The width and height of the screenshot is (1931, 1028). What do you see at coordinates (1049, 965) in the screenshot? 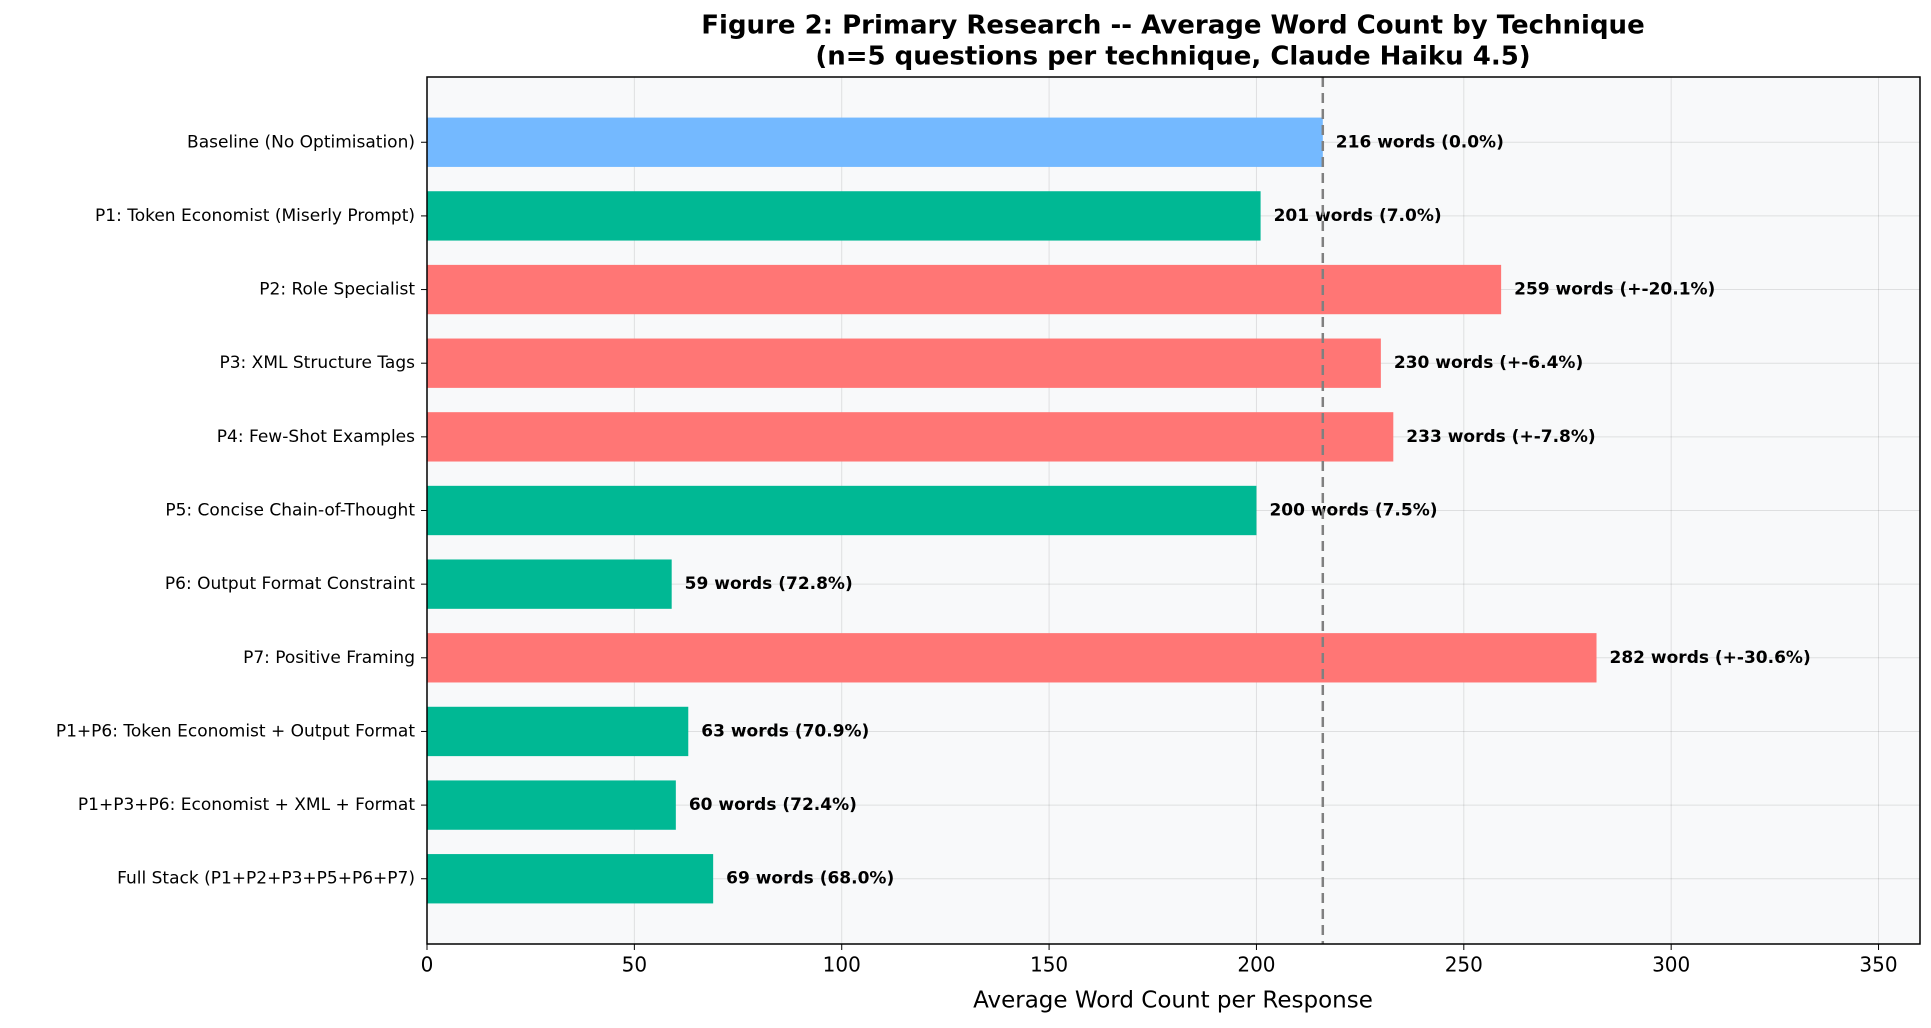
I see `x-tick-label: 150` at bounding box center [1049, 965].